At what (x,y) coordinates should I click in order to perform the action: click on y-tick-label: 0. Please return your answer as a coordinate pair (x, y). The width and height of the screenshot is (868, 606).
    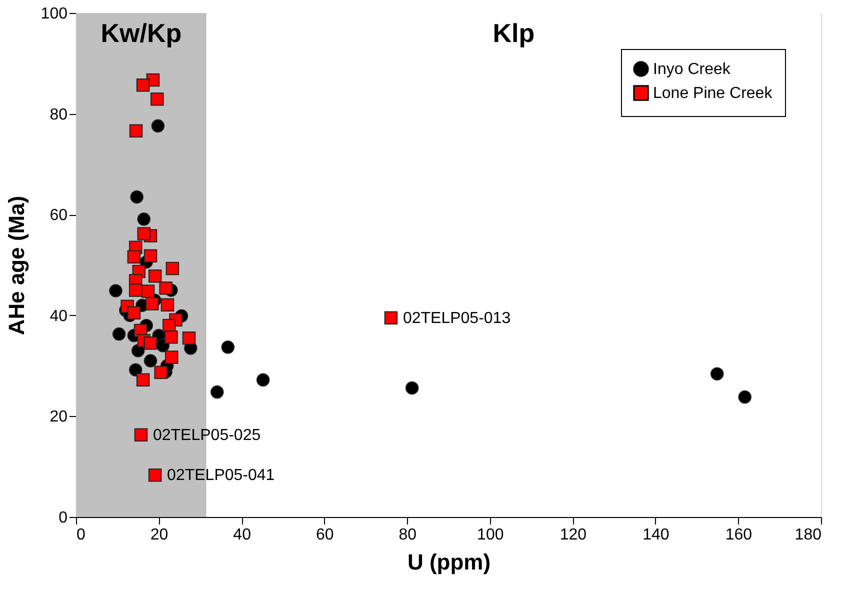
    Looking at the image, I should click on (63, 518).